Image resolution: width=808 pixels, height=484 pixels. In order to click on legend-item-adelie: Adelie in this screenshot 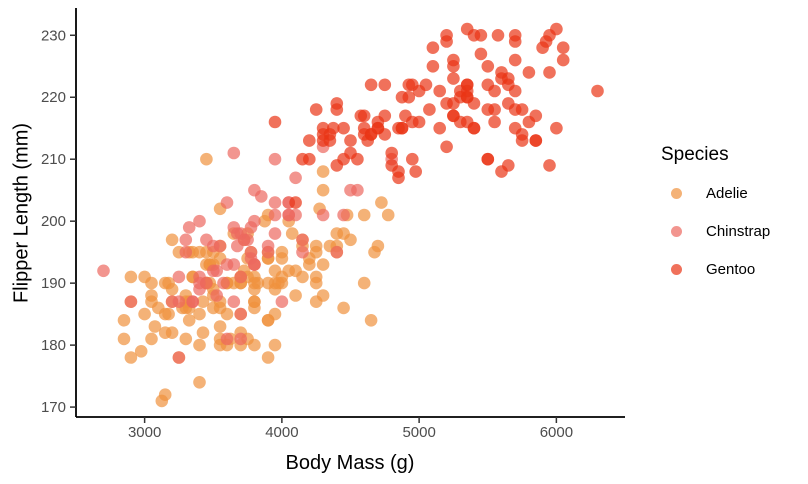, I will do `click(734, 193)`.